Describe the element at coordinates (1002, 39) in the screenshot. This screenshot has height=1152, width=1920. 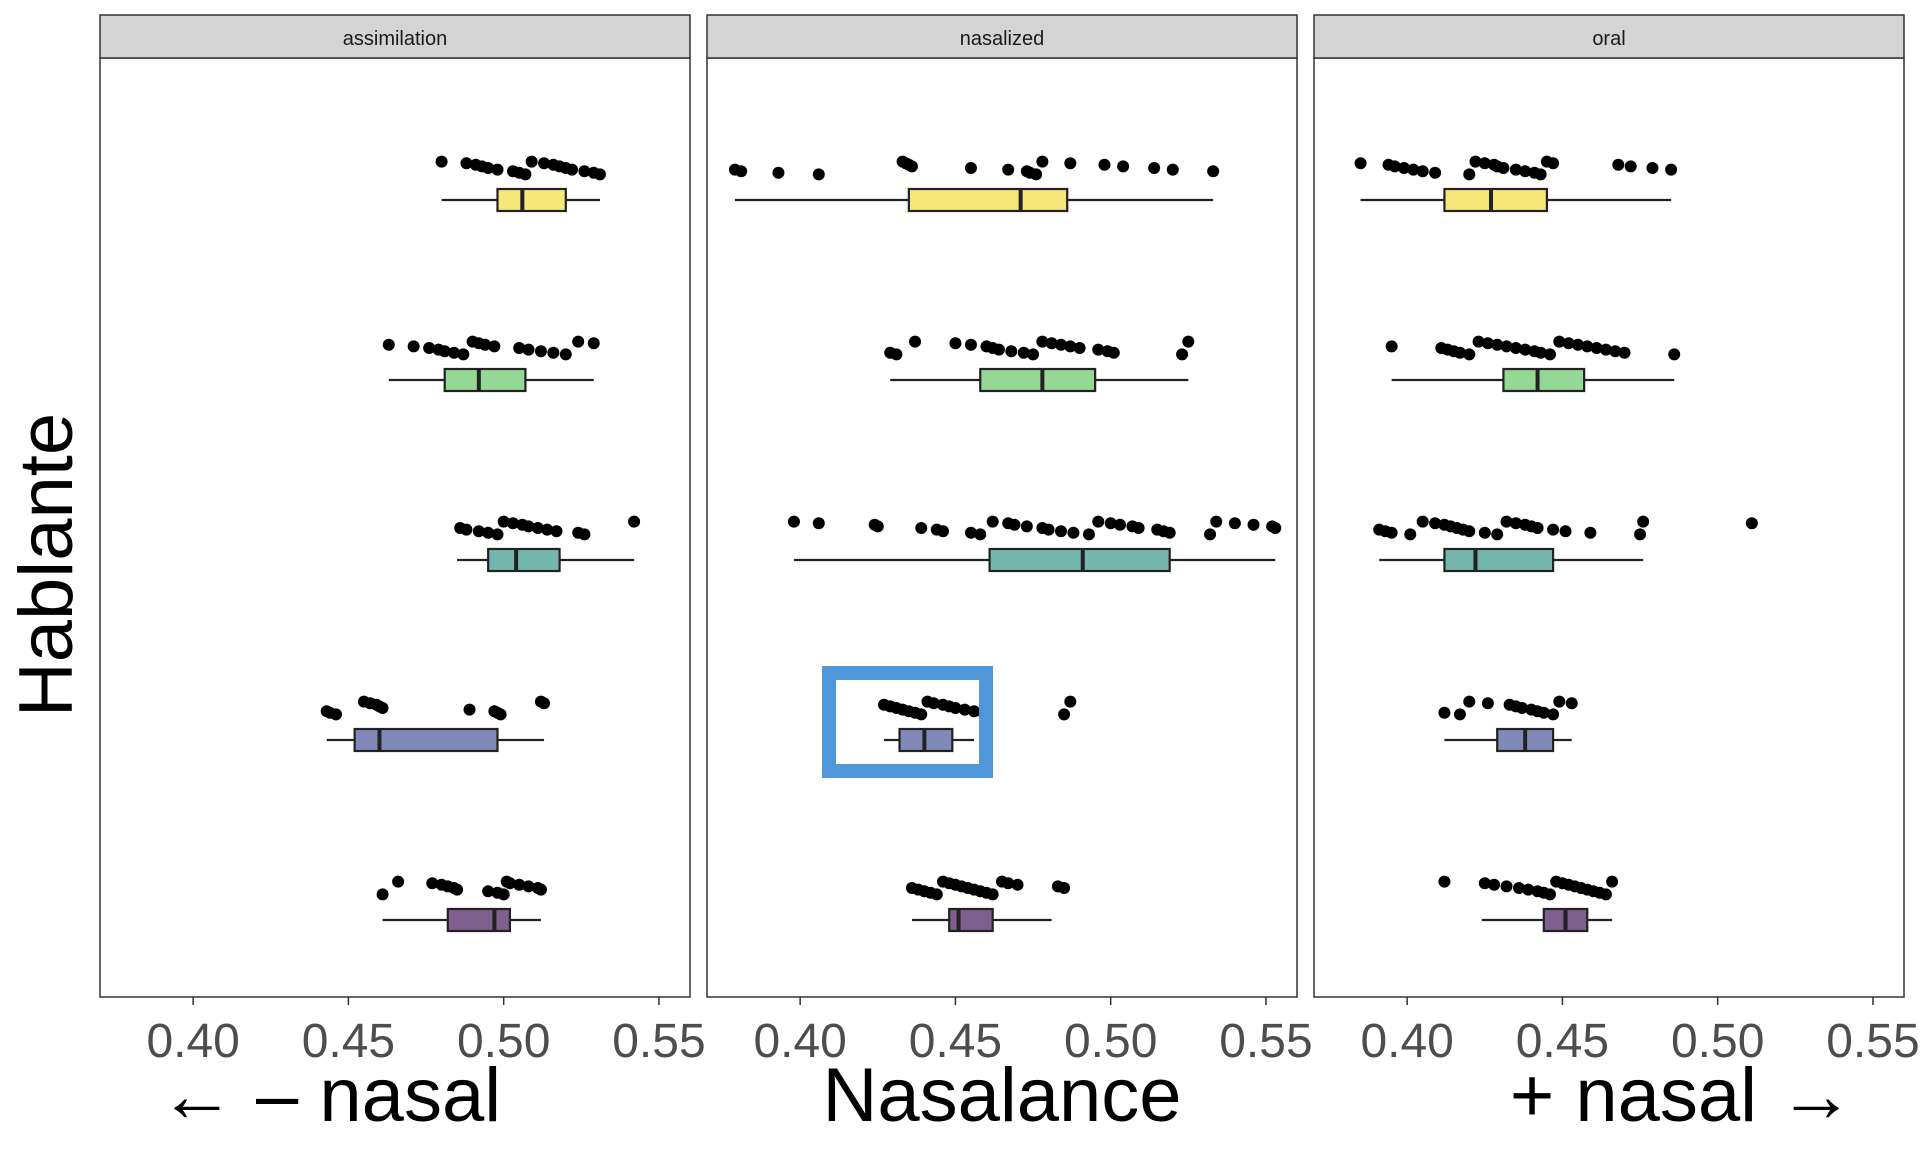
I see `facet-label: nasalized` at that location.